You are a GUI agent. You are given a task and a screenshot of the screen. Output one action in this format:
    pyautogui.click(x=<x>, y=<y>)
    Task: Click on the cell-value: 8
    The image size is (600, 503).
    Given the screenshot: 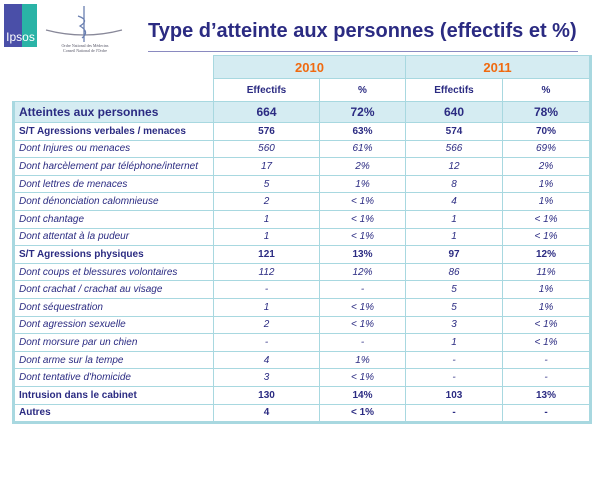 What is the action you would take?
    pyautogui.click(x=454, y=184)
    